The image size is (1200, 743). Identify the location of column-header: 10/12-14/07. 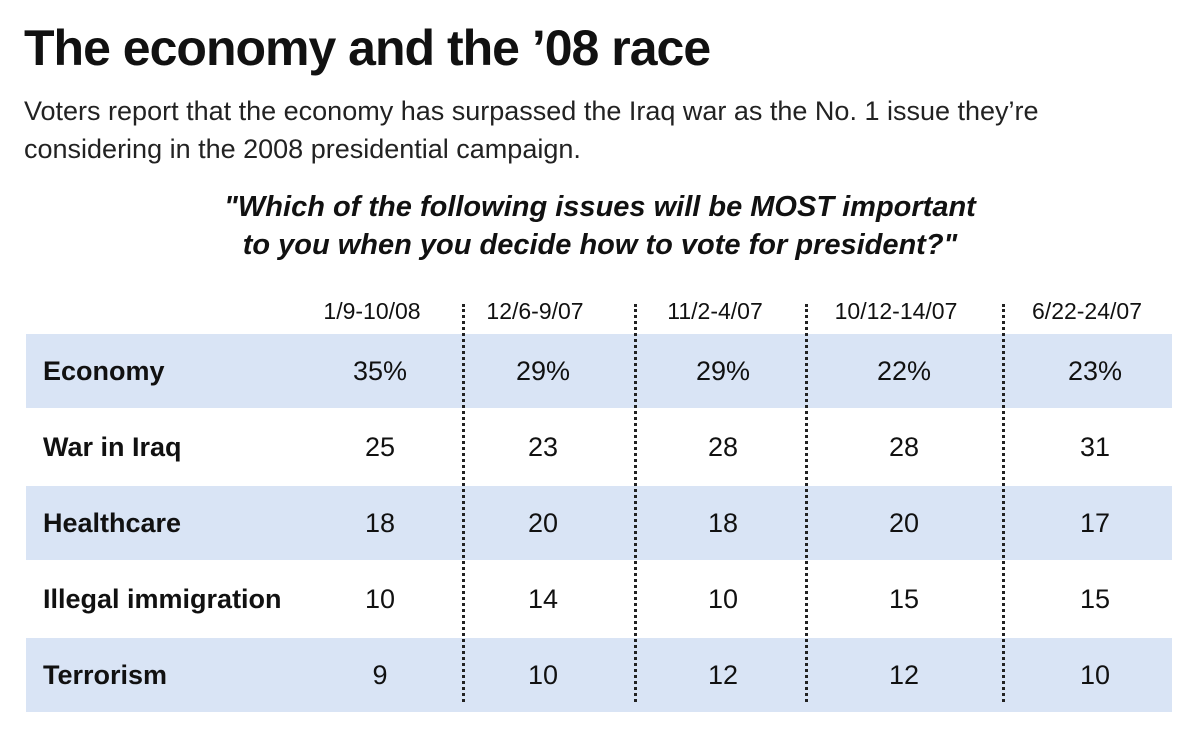
(896, 311).